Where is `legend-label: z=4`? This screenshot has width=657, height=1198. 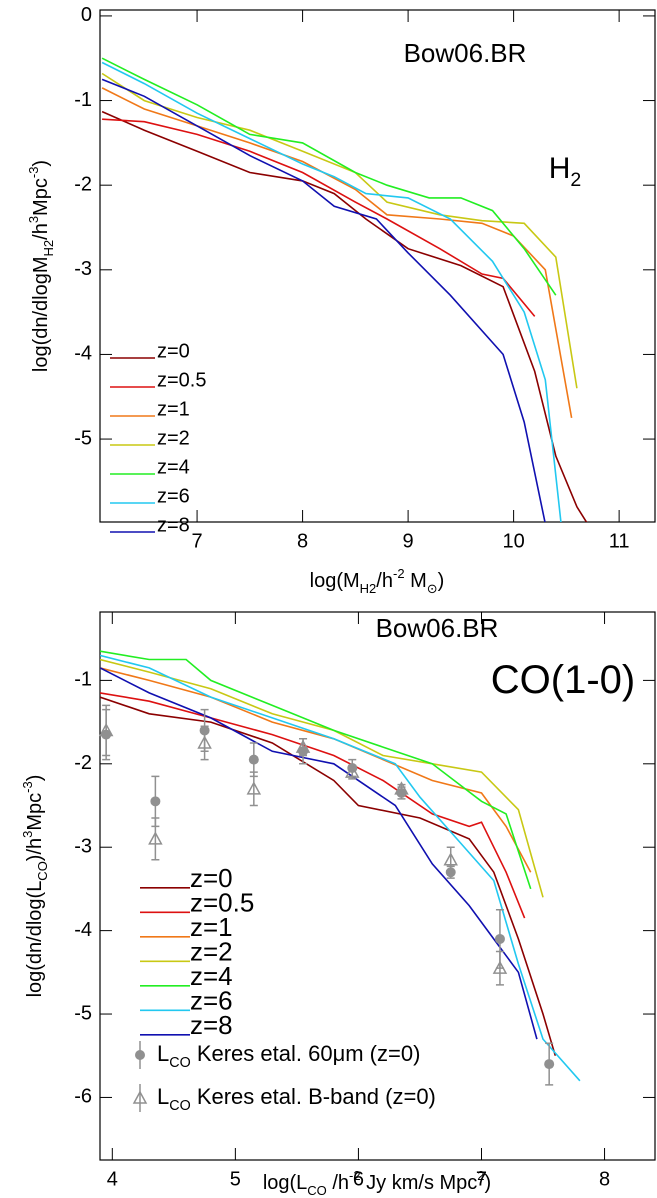
legend-label: z=4 is located at coordinates (173, 467).